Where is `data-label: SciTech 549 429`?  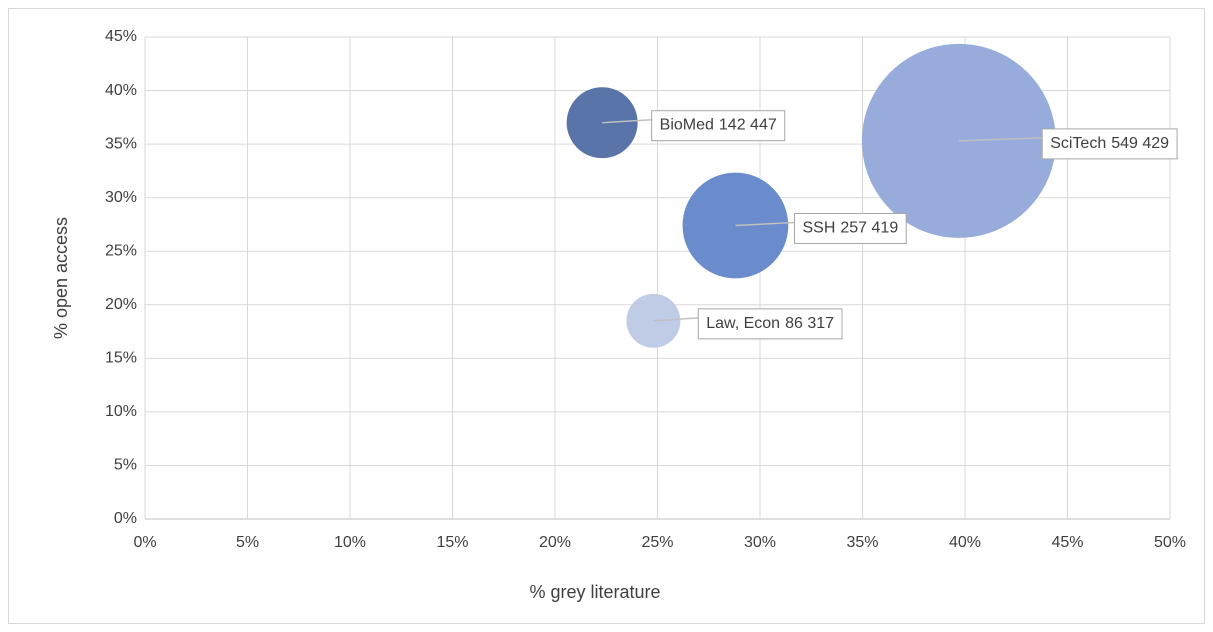 data-label: SciTech 549 429 is located at coordinates (1109, 143).